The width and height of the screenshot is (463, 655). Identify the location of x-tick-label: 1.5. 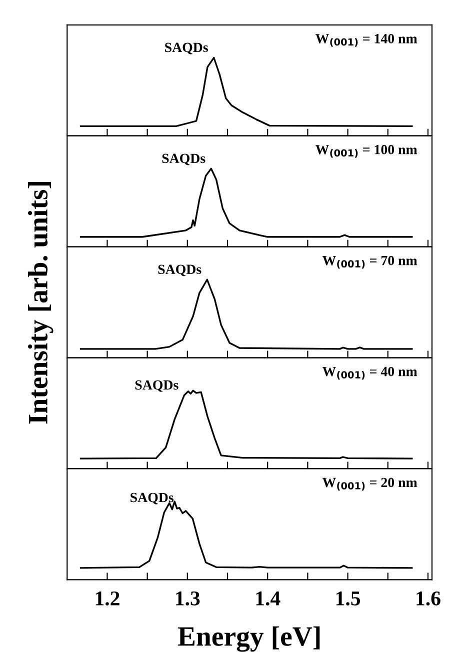
(348, 598).